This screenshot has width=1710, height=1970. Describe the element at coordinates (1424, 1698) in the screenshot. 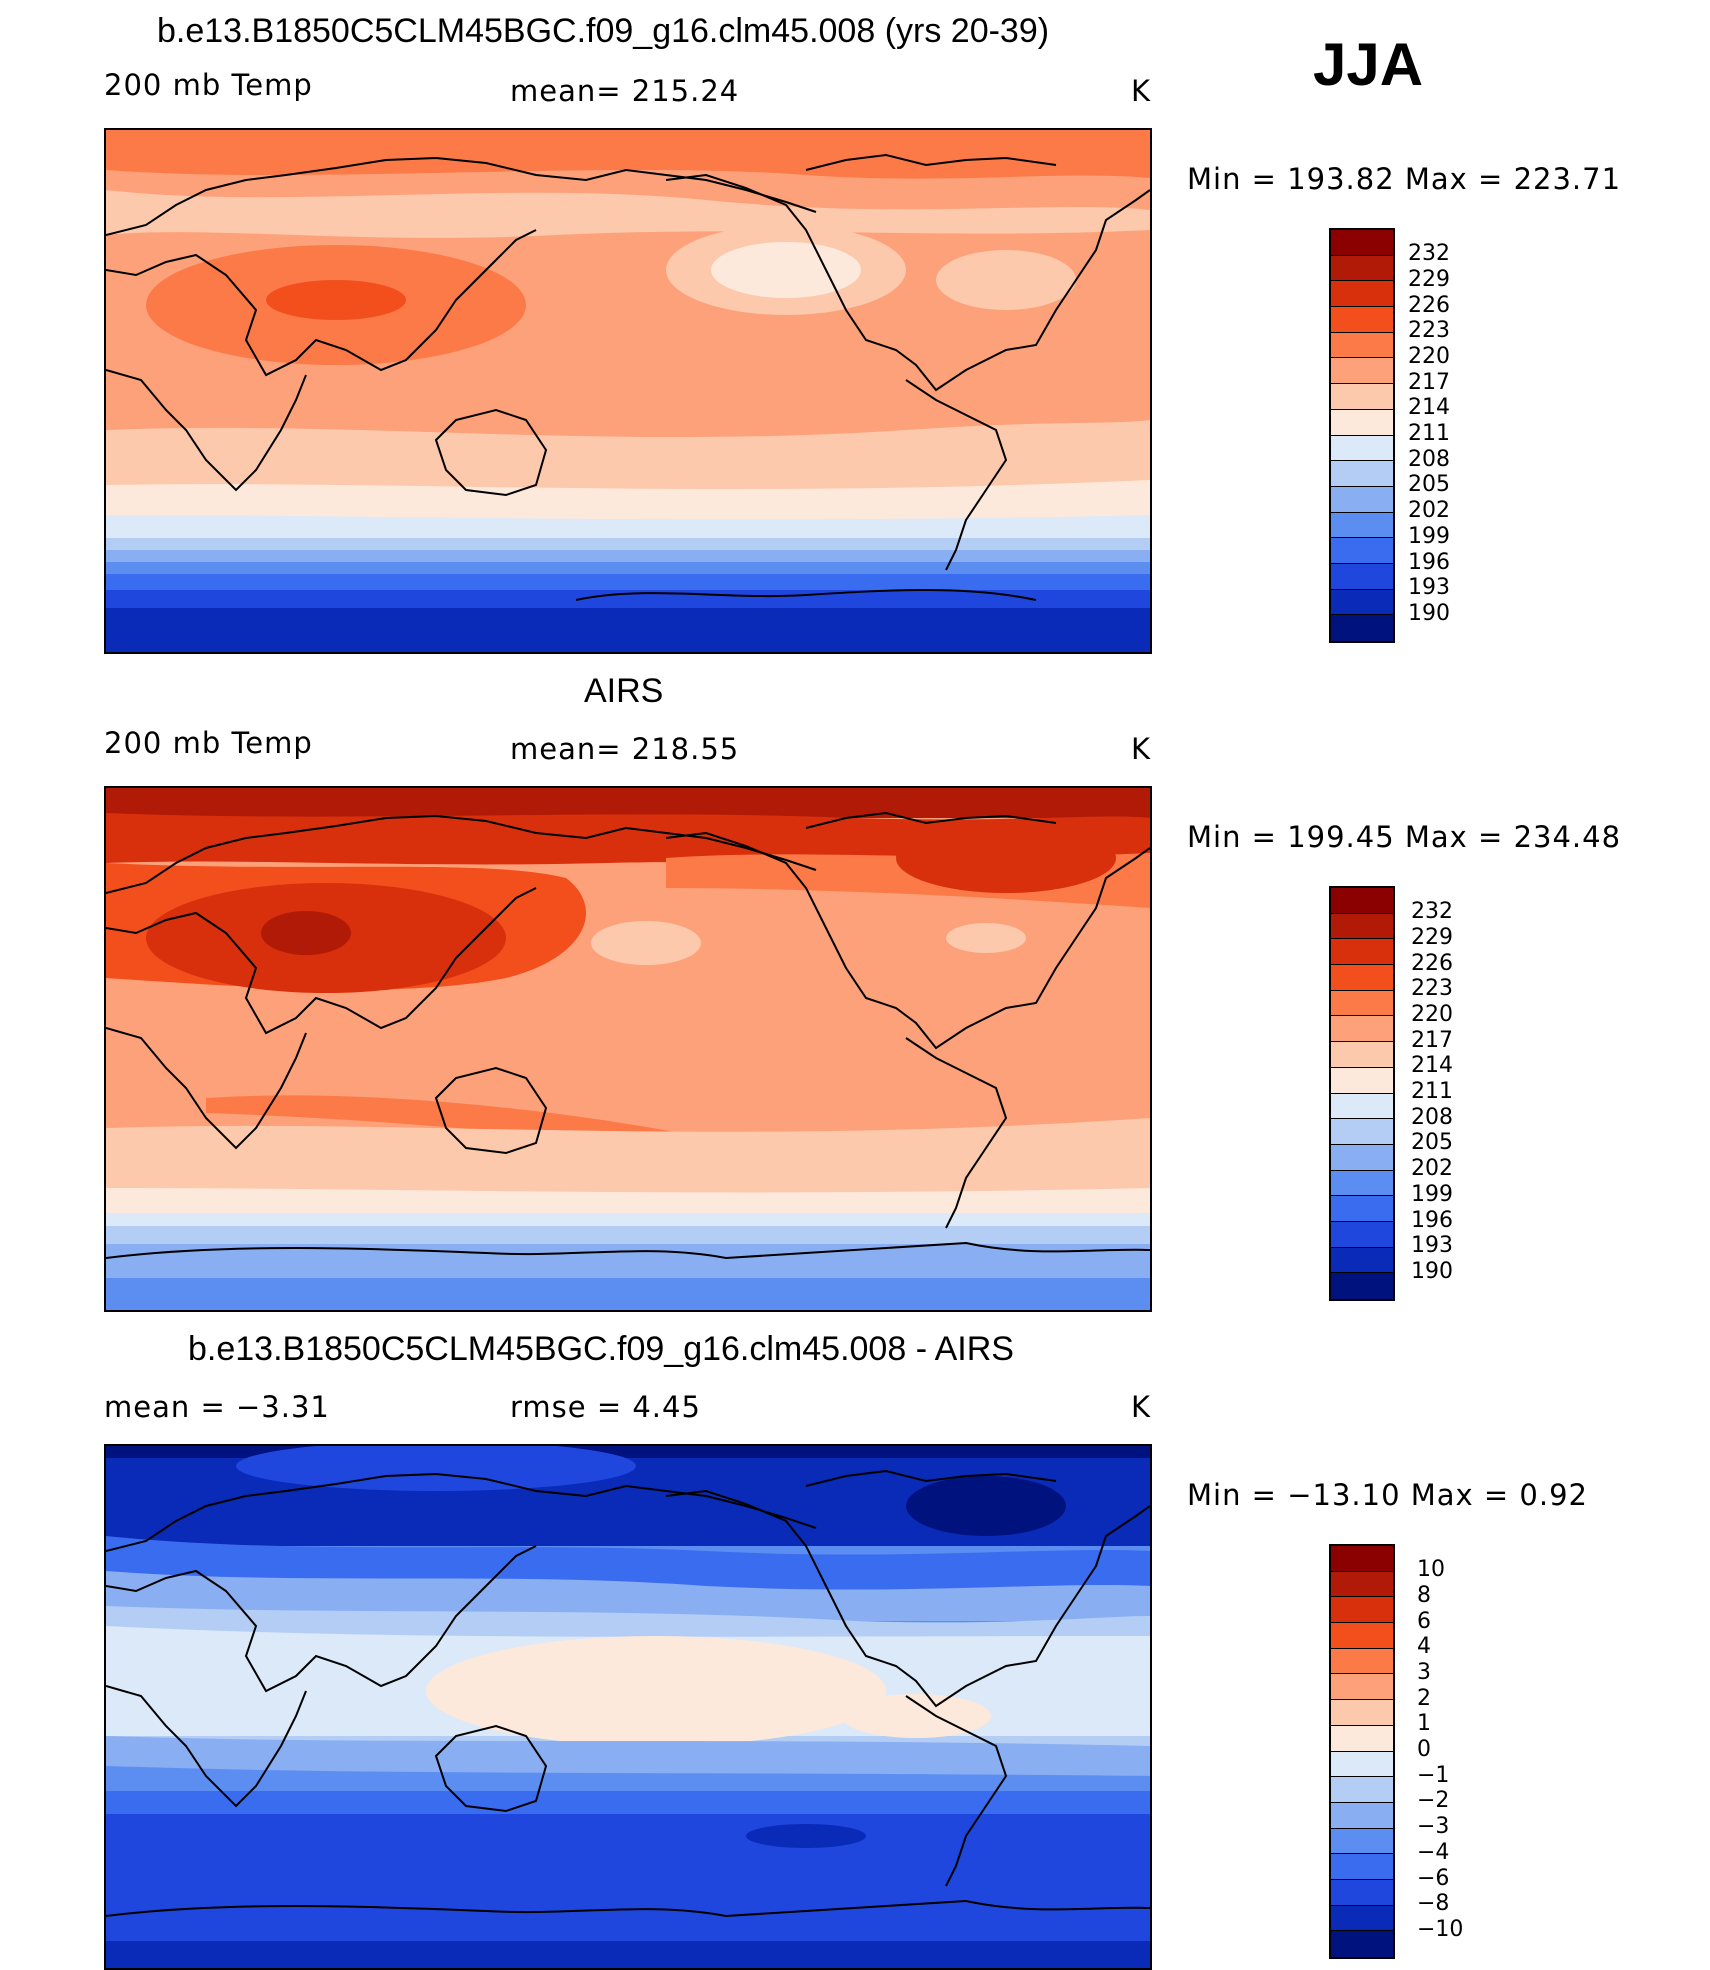

I see `colorbar-label: 2` at that location.